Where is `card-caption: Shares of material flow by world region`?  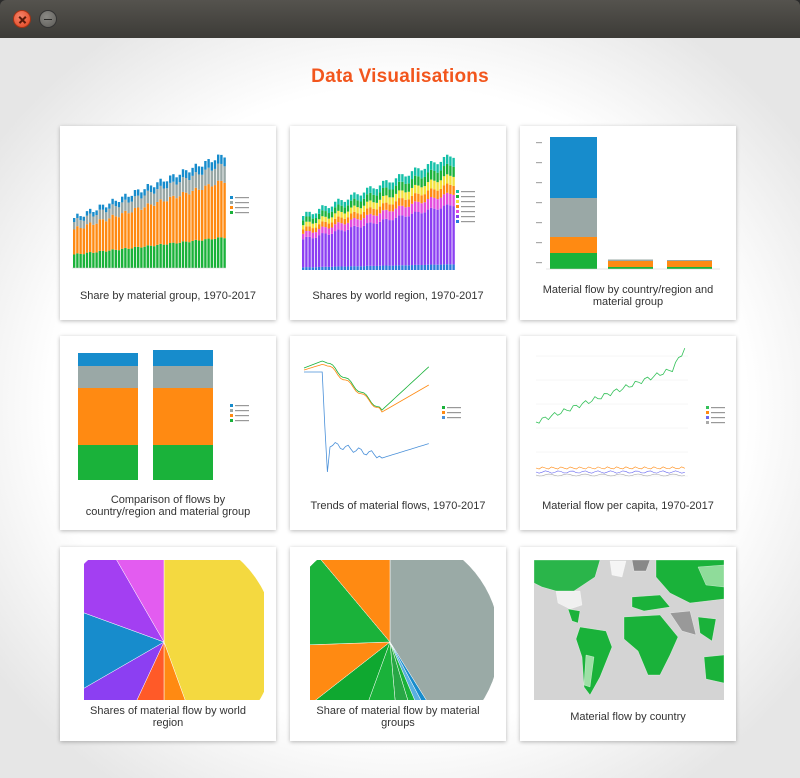
card-caption: Shares of material flow by world region is located at coordinates (168, 717).